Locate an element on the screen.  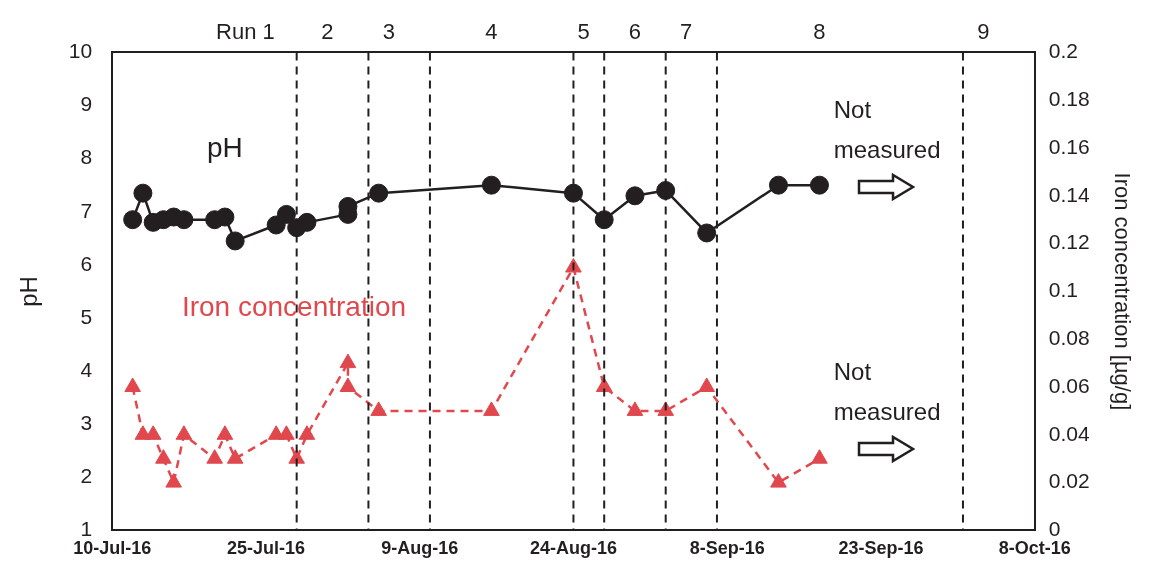
y-tick-label: 5 is located at coordinates (86, 316).